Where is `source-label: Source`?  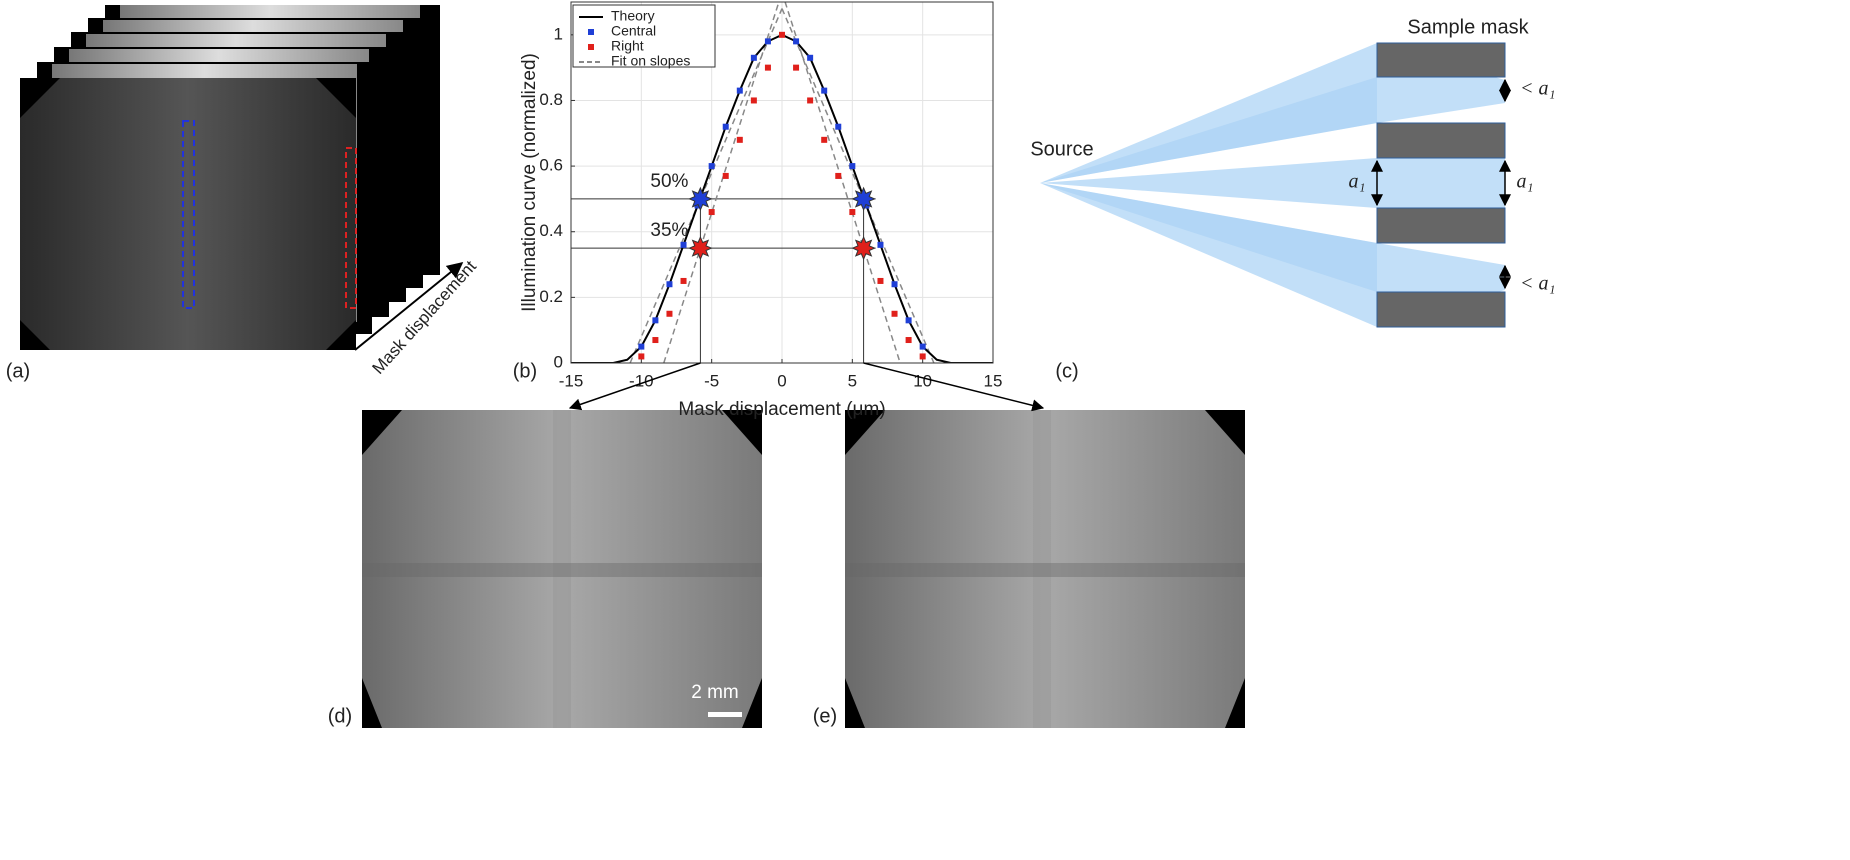 source-label: Source is located at coordinates (1061, 149).